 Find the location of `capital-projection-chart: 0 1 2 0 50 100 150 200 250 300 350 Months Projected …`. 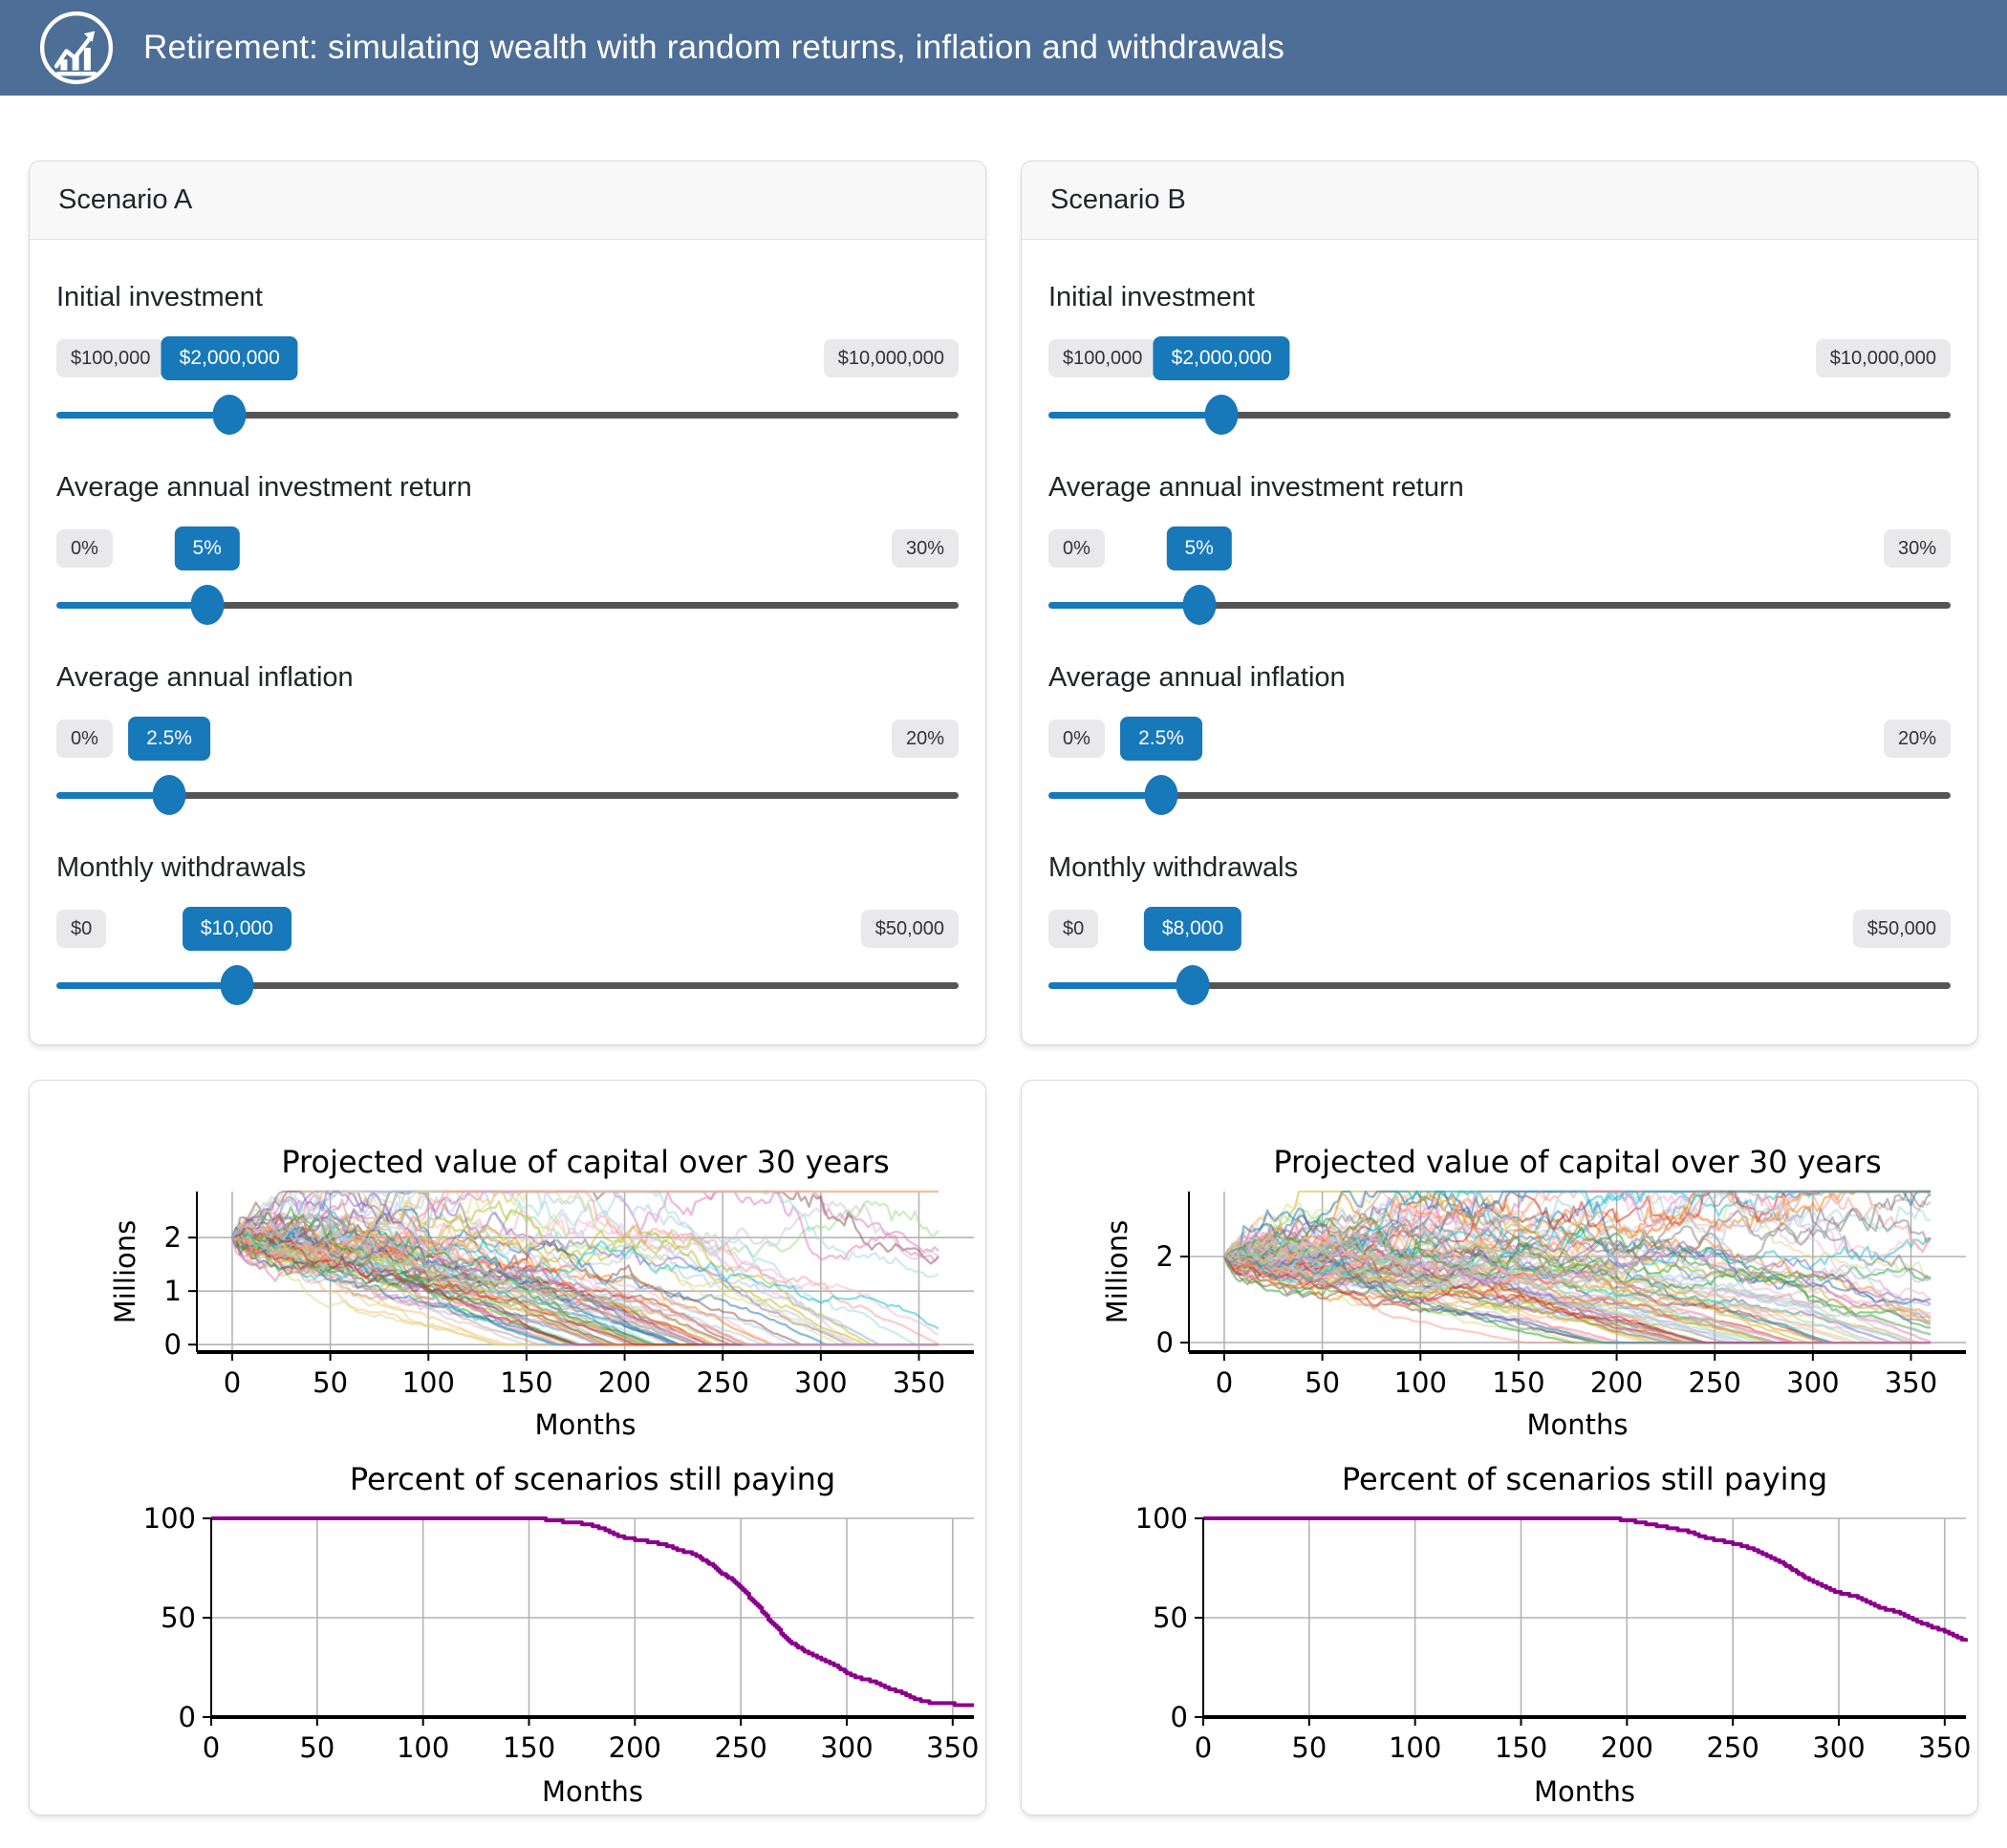

capital-projection-chart: 0 1 2 0 50 100 150 200 250 300 350 Months Projected … is located at coordinates (541, 1292).